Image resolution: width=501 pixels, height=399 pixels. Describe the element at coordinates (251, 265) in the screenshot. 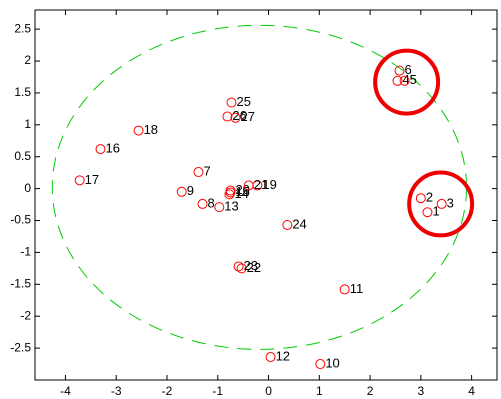

I see `point-label: 23` at that location.